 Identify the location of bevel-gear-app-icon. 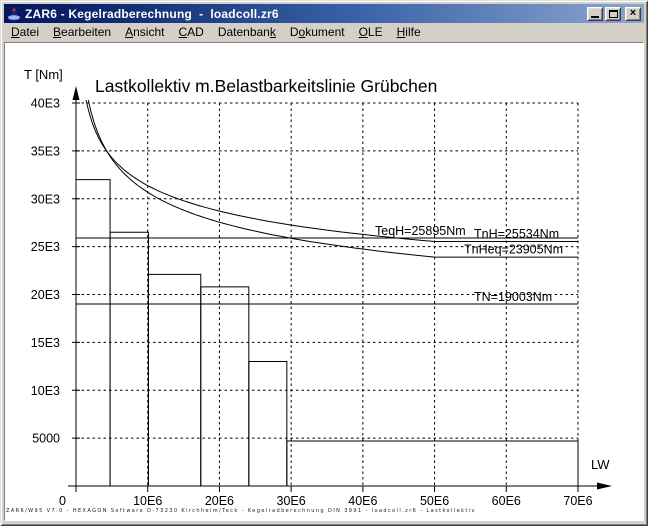
(14, 14).